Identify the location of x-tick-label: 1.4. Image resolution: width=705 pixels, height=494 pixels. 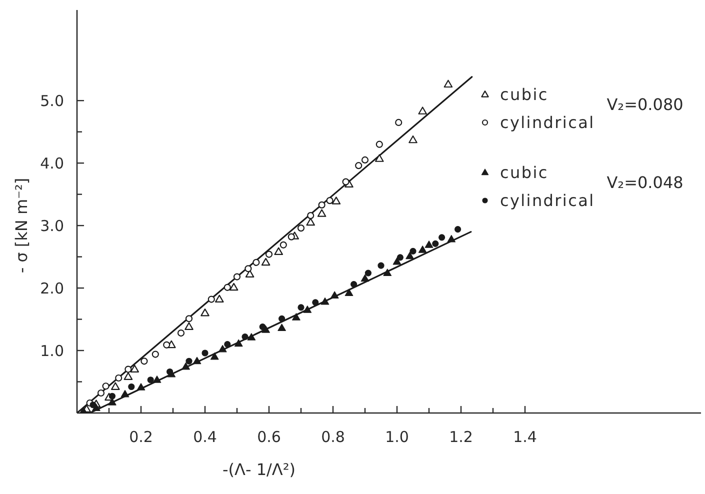
(525, 437).